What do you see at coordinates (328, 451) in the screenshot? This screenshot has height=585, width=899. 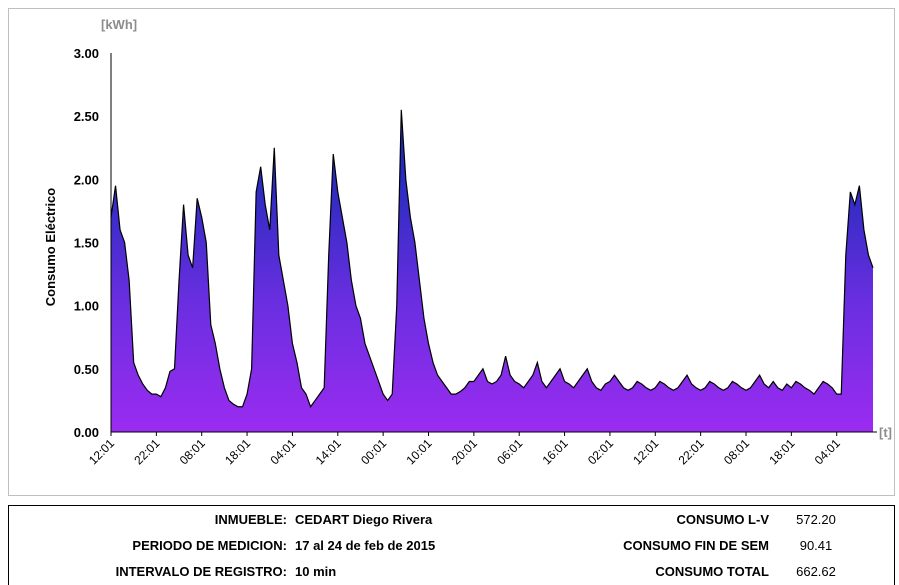 I see `x-tick-label: 14:01` at bounding box center [328, 451].